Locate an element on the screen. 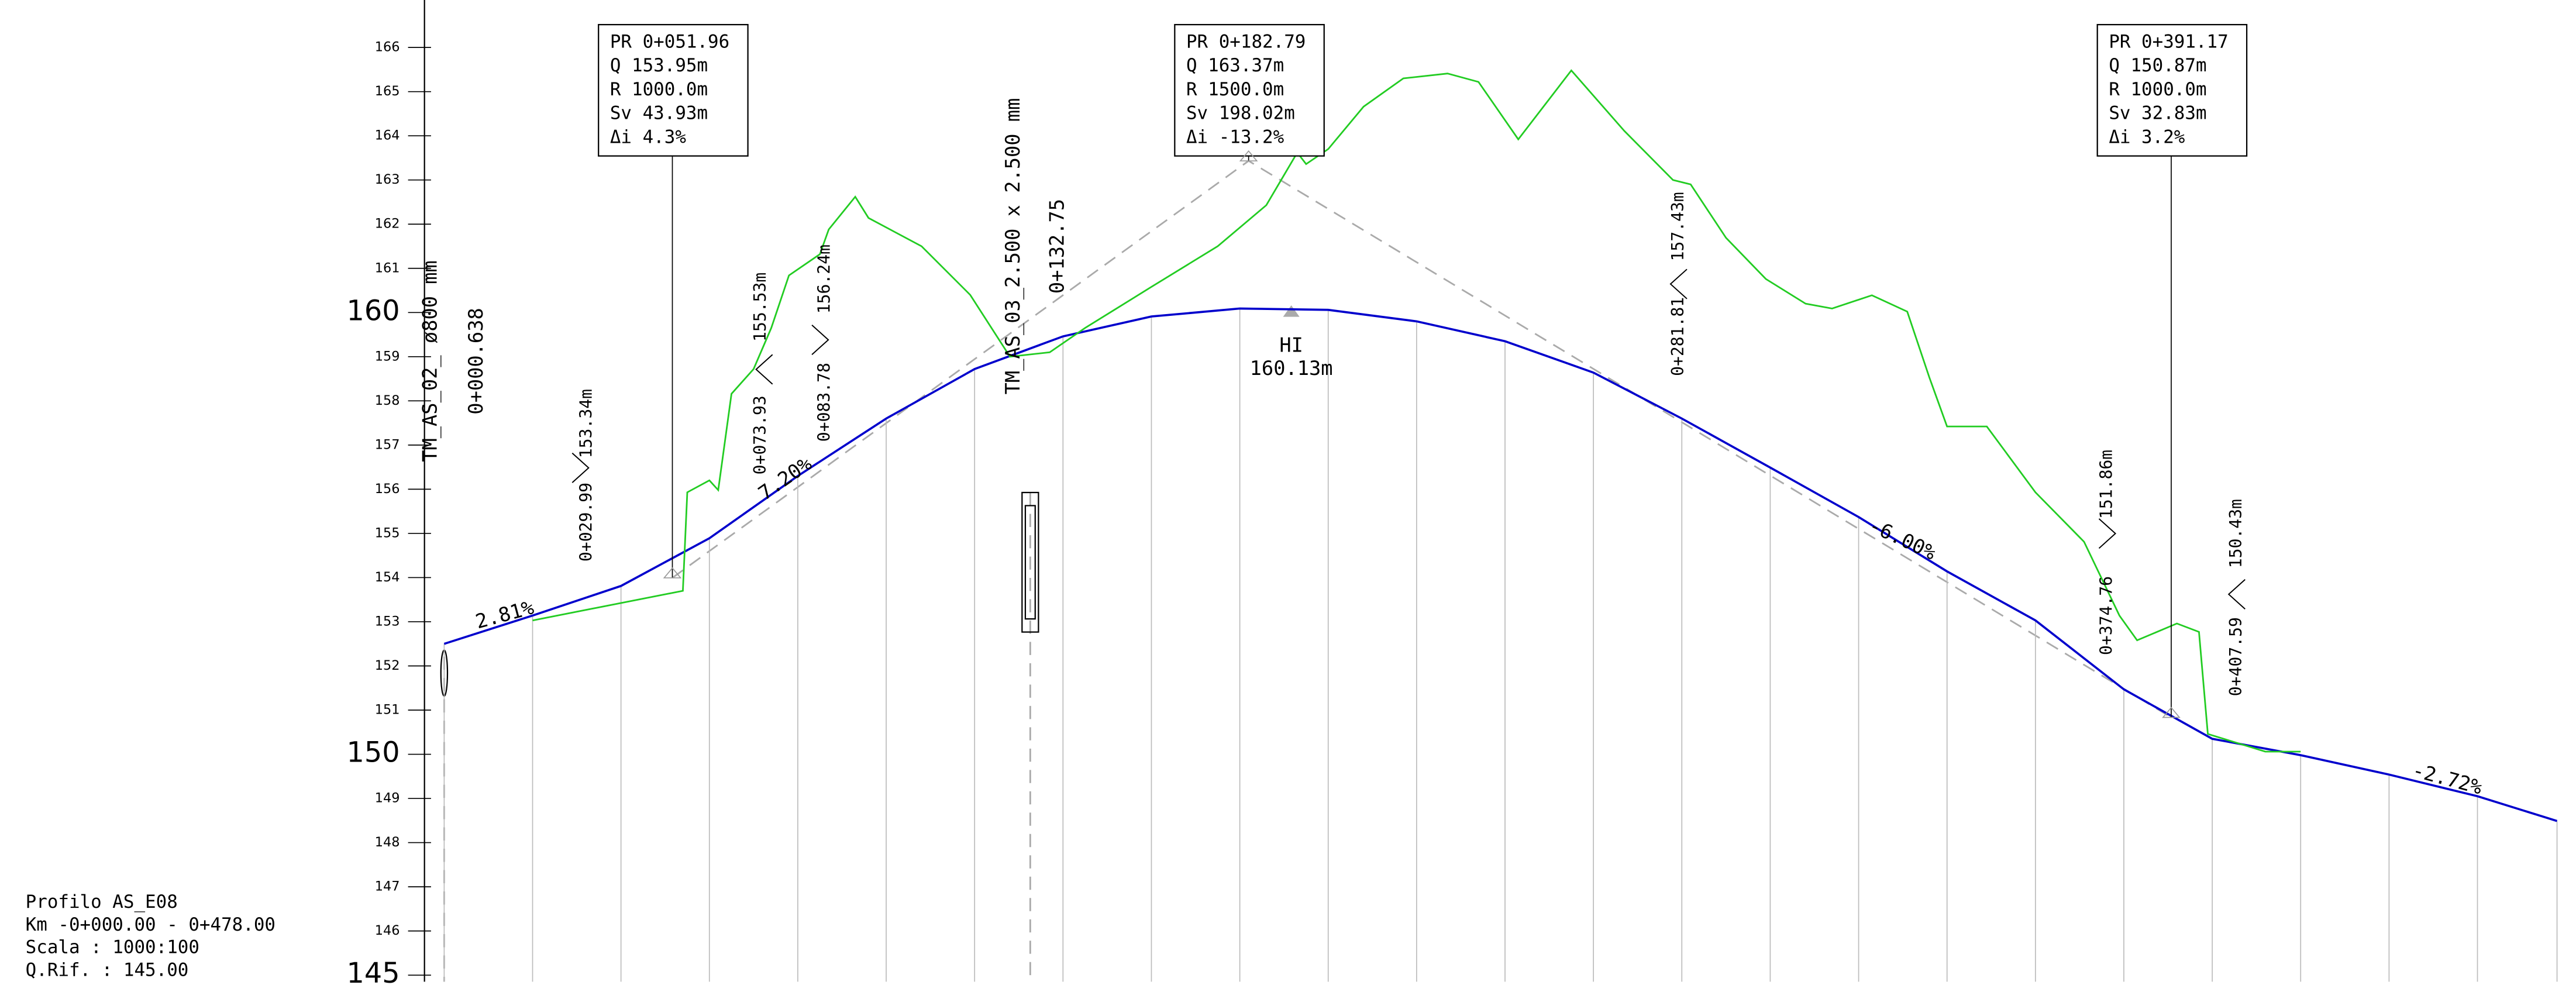 This screenshot has height=985, width=2576. y-tick-label: 160 is located at coordinates (373, 311).